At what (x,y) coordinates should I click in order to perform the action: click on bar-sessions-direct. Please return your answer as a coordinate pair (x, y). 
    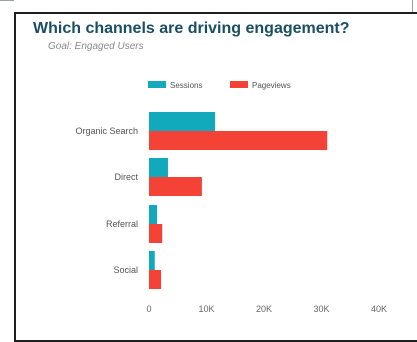
    Looking at the image, I should click on (158, 167).